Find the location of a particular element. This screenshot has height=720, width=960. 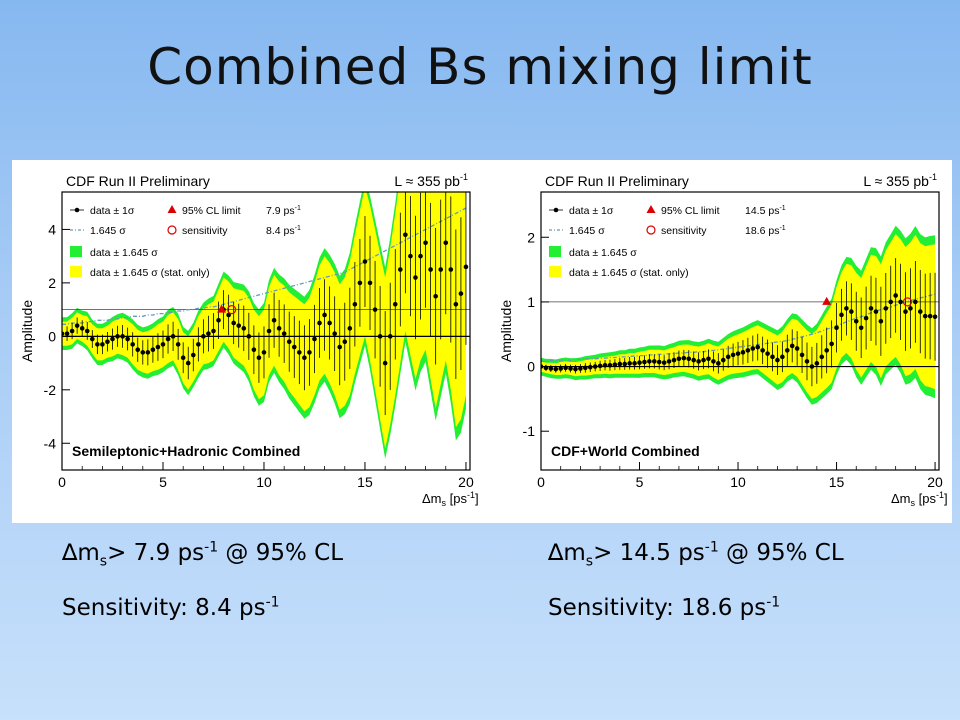

legend-limit-marker is located at coordinates (651, 209).